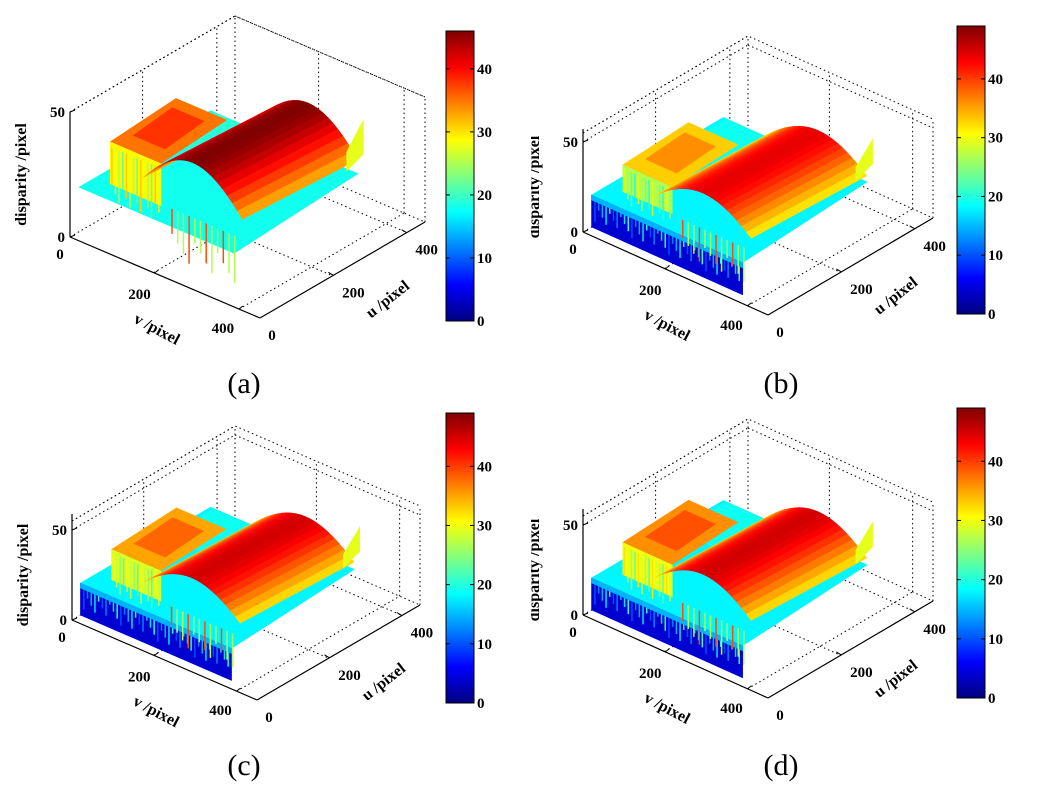 The height and width of the screenshot is (800, 1062). What do you see at coordinates (243, 765) in the screenshot?
I see `panel-caption: (c)` at bounding box center [243, 765].